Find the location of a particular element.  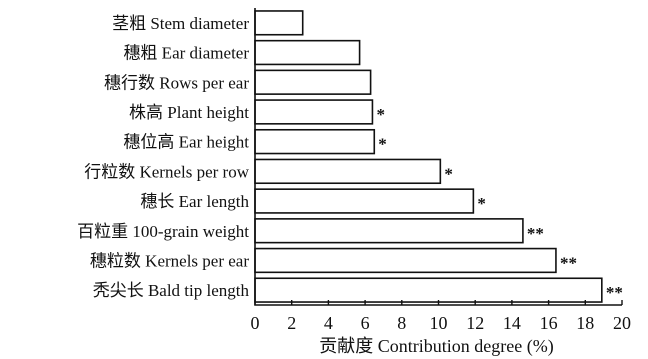

x-tick-label-1: 2 is located at coordinates (291, 323).